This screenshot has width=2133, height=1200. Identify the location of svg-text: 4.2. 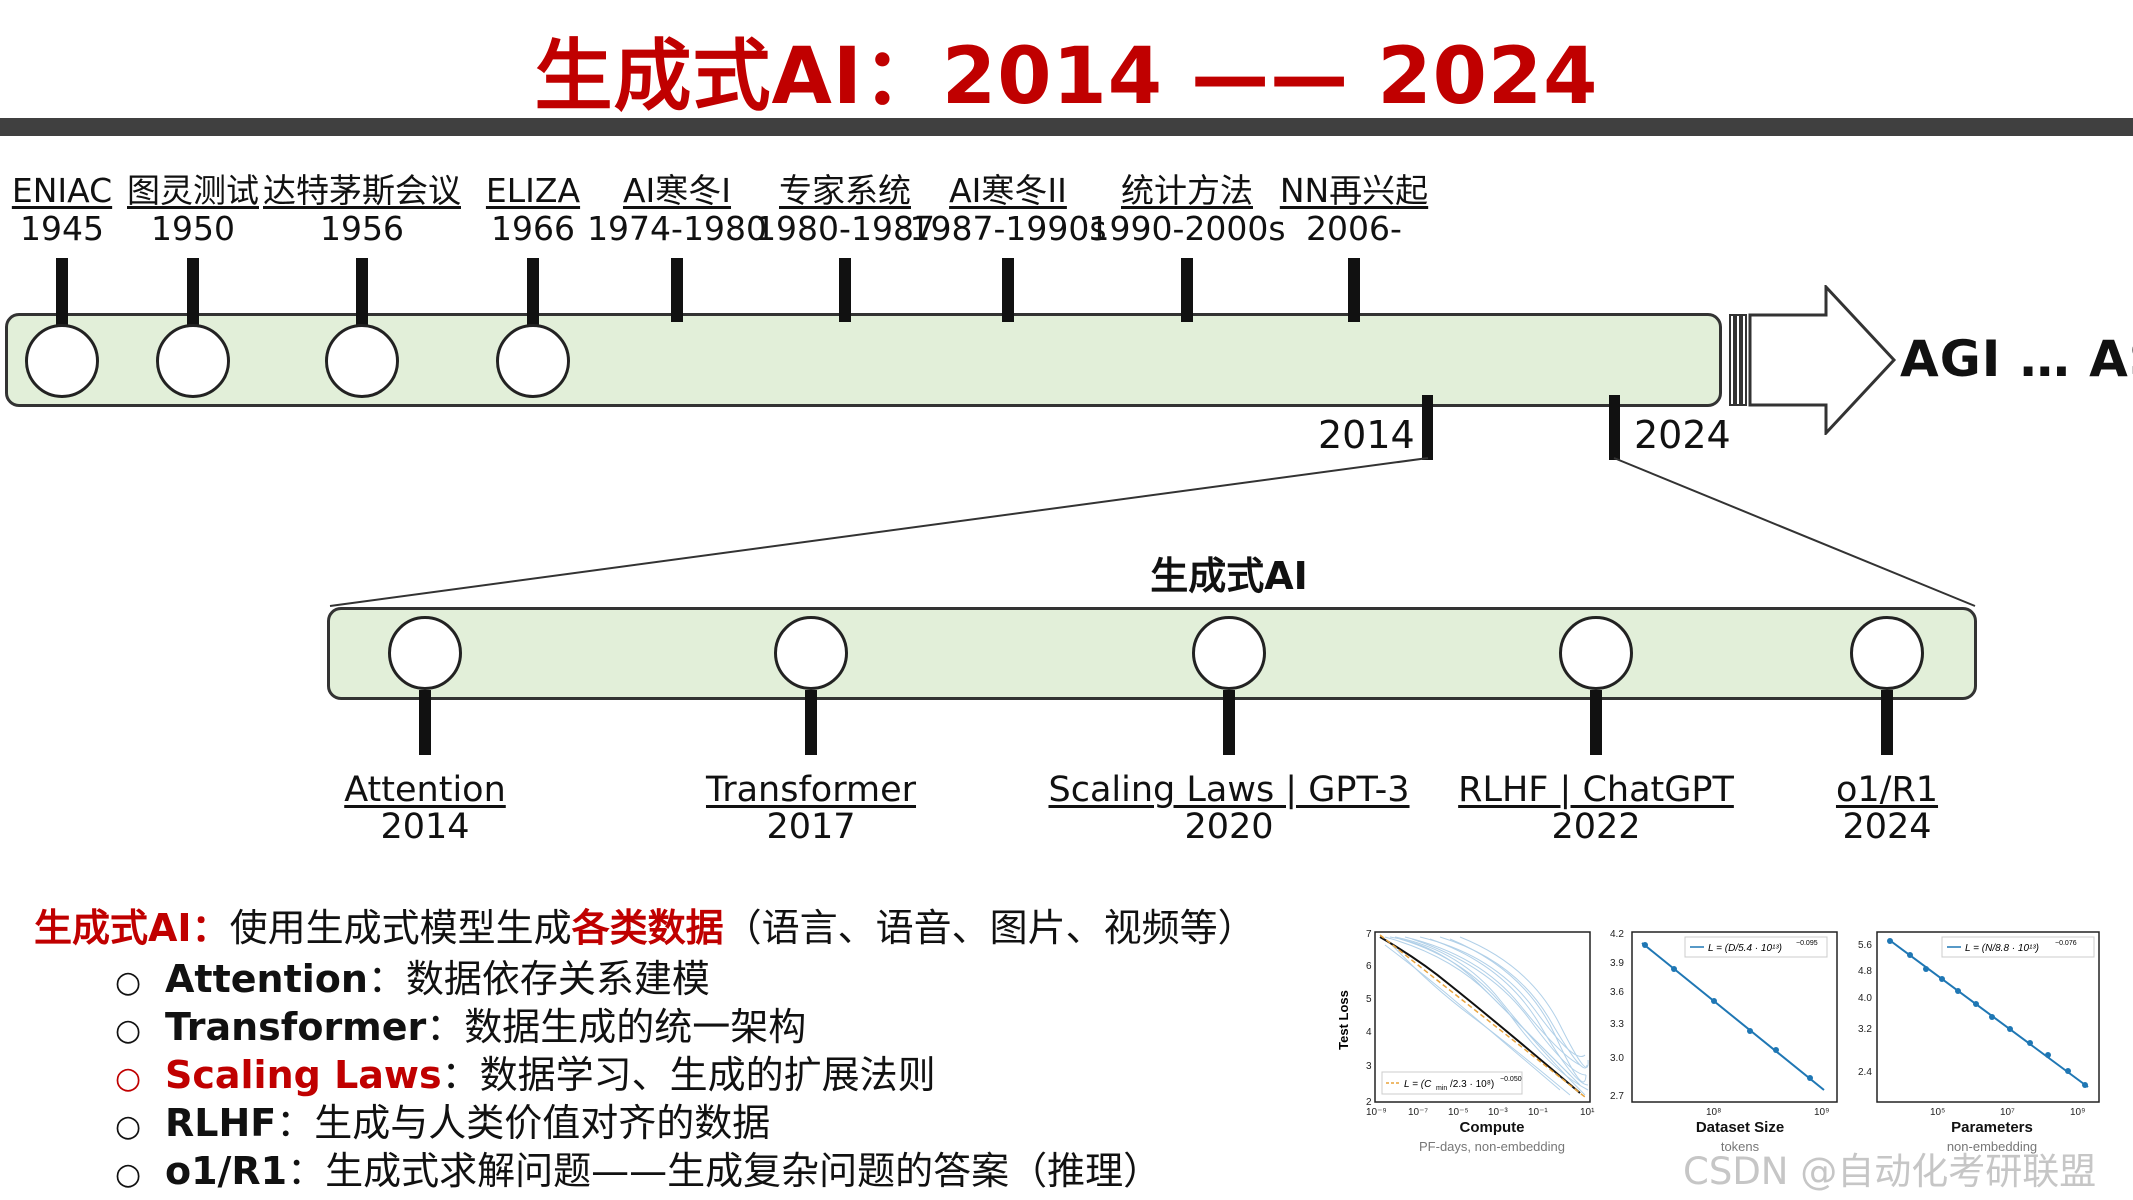
(1617, 934).